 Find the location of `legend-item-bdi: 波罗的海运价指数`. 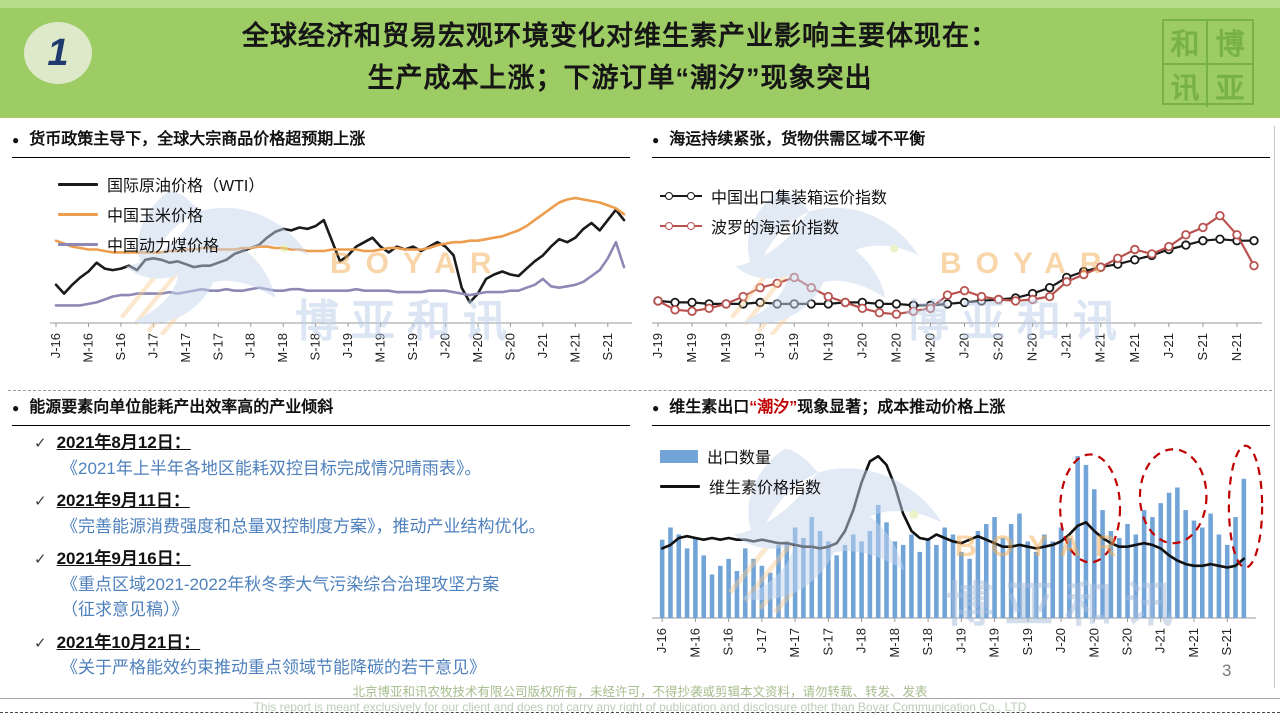

legend-item-bdi: 波罗的海运价指数 is located at coordinates (773, 226).